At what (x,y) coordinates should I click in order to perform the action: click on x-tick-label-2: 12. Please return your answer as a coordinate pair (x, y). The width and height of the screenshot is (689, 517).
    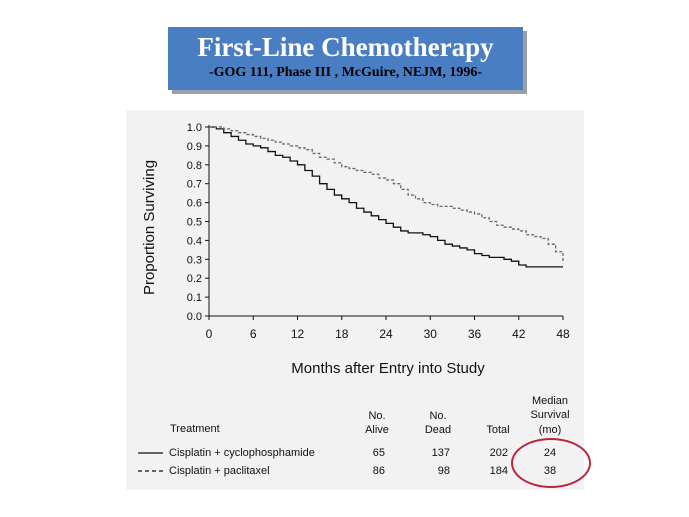
    Looking at the image, I should click on (298, 334).